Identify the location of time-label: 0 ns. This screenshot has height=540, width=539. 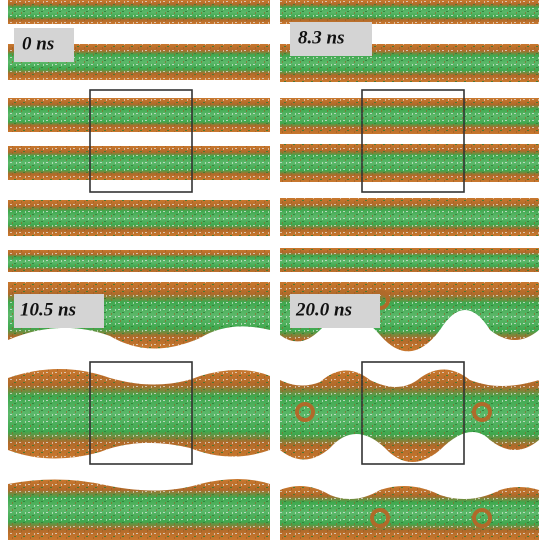
(38, 43).